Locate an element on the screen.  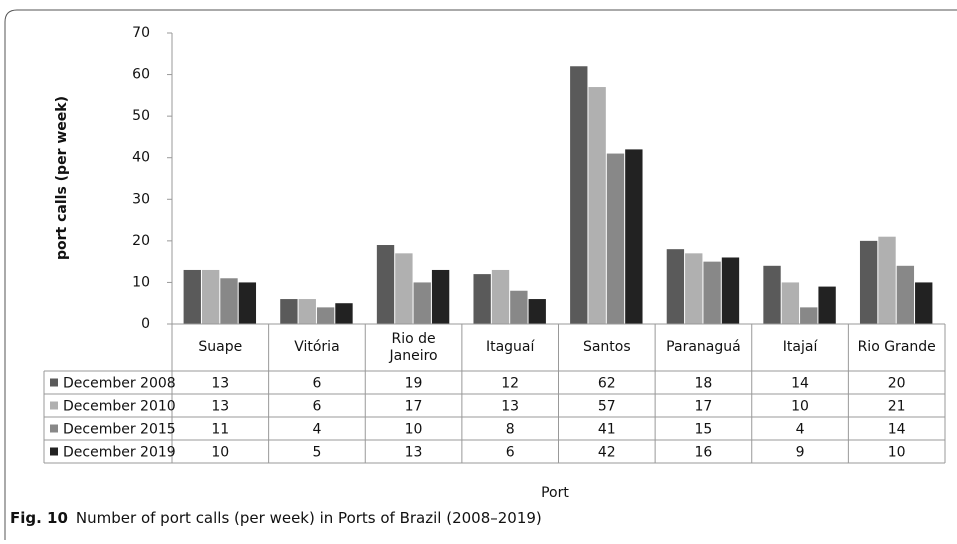
category-label: Rio de Janeiro is located at coordinates (413, 347).